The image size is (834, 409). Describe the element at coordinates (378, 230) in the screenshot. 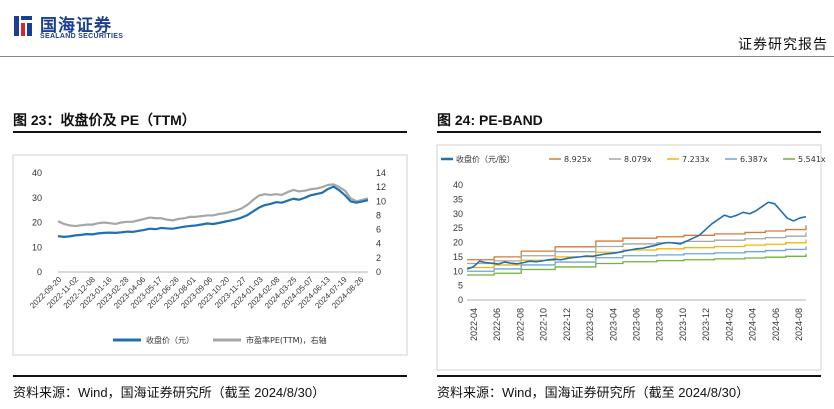

I see `y-right-tick-label: 6` at that location.